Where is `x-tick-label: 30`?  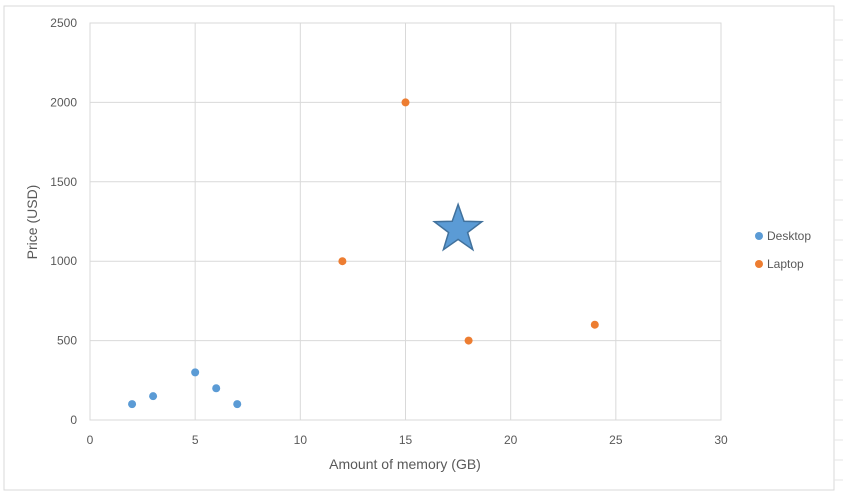
x-tick-label: 30 is located at coordinates (721, 440).